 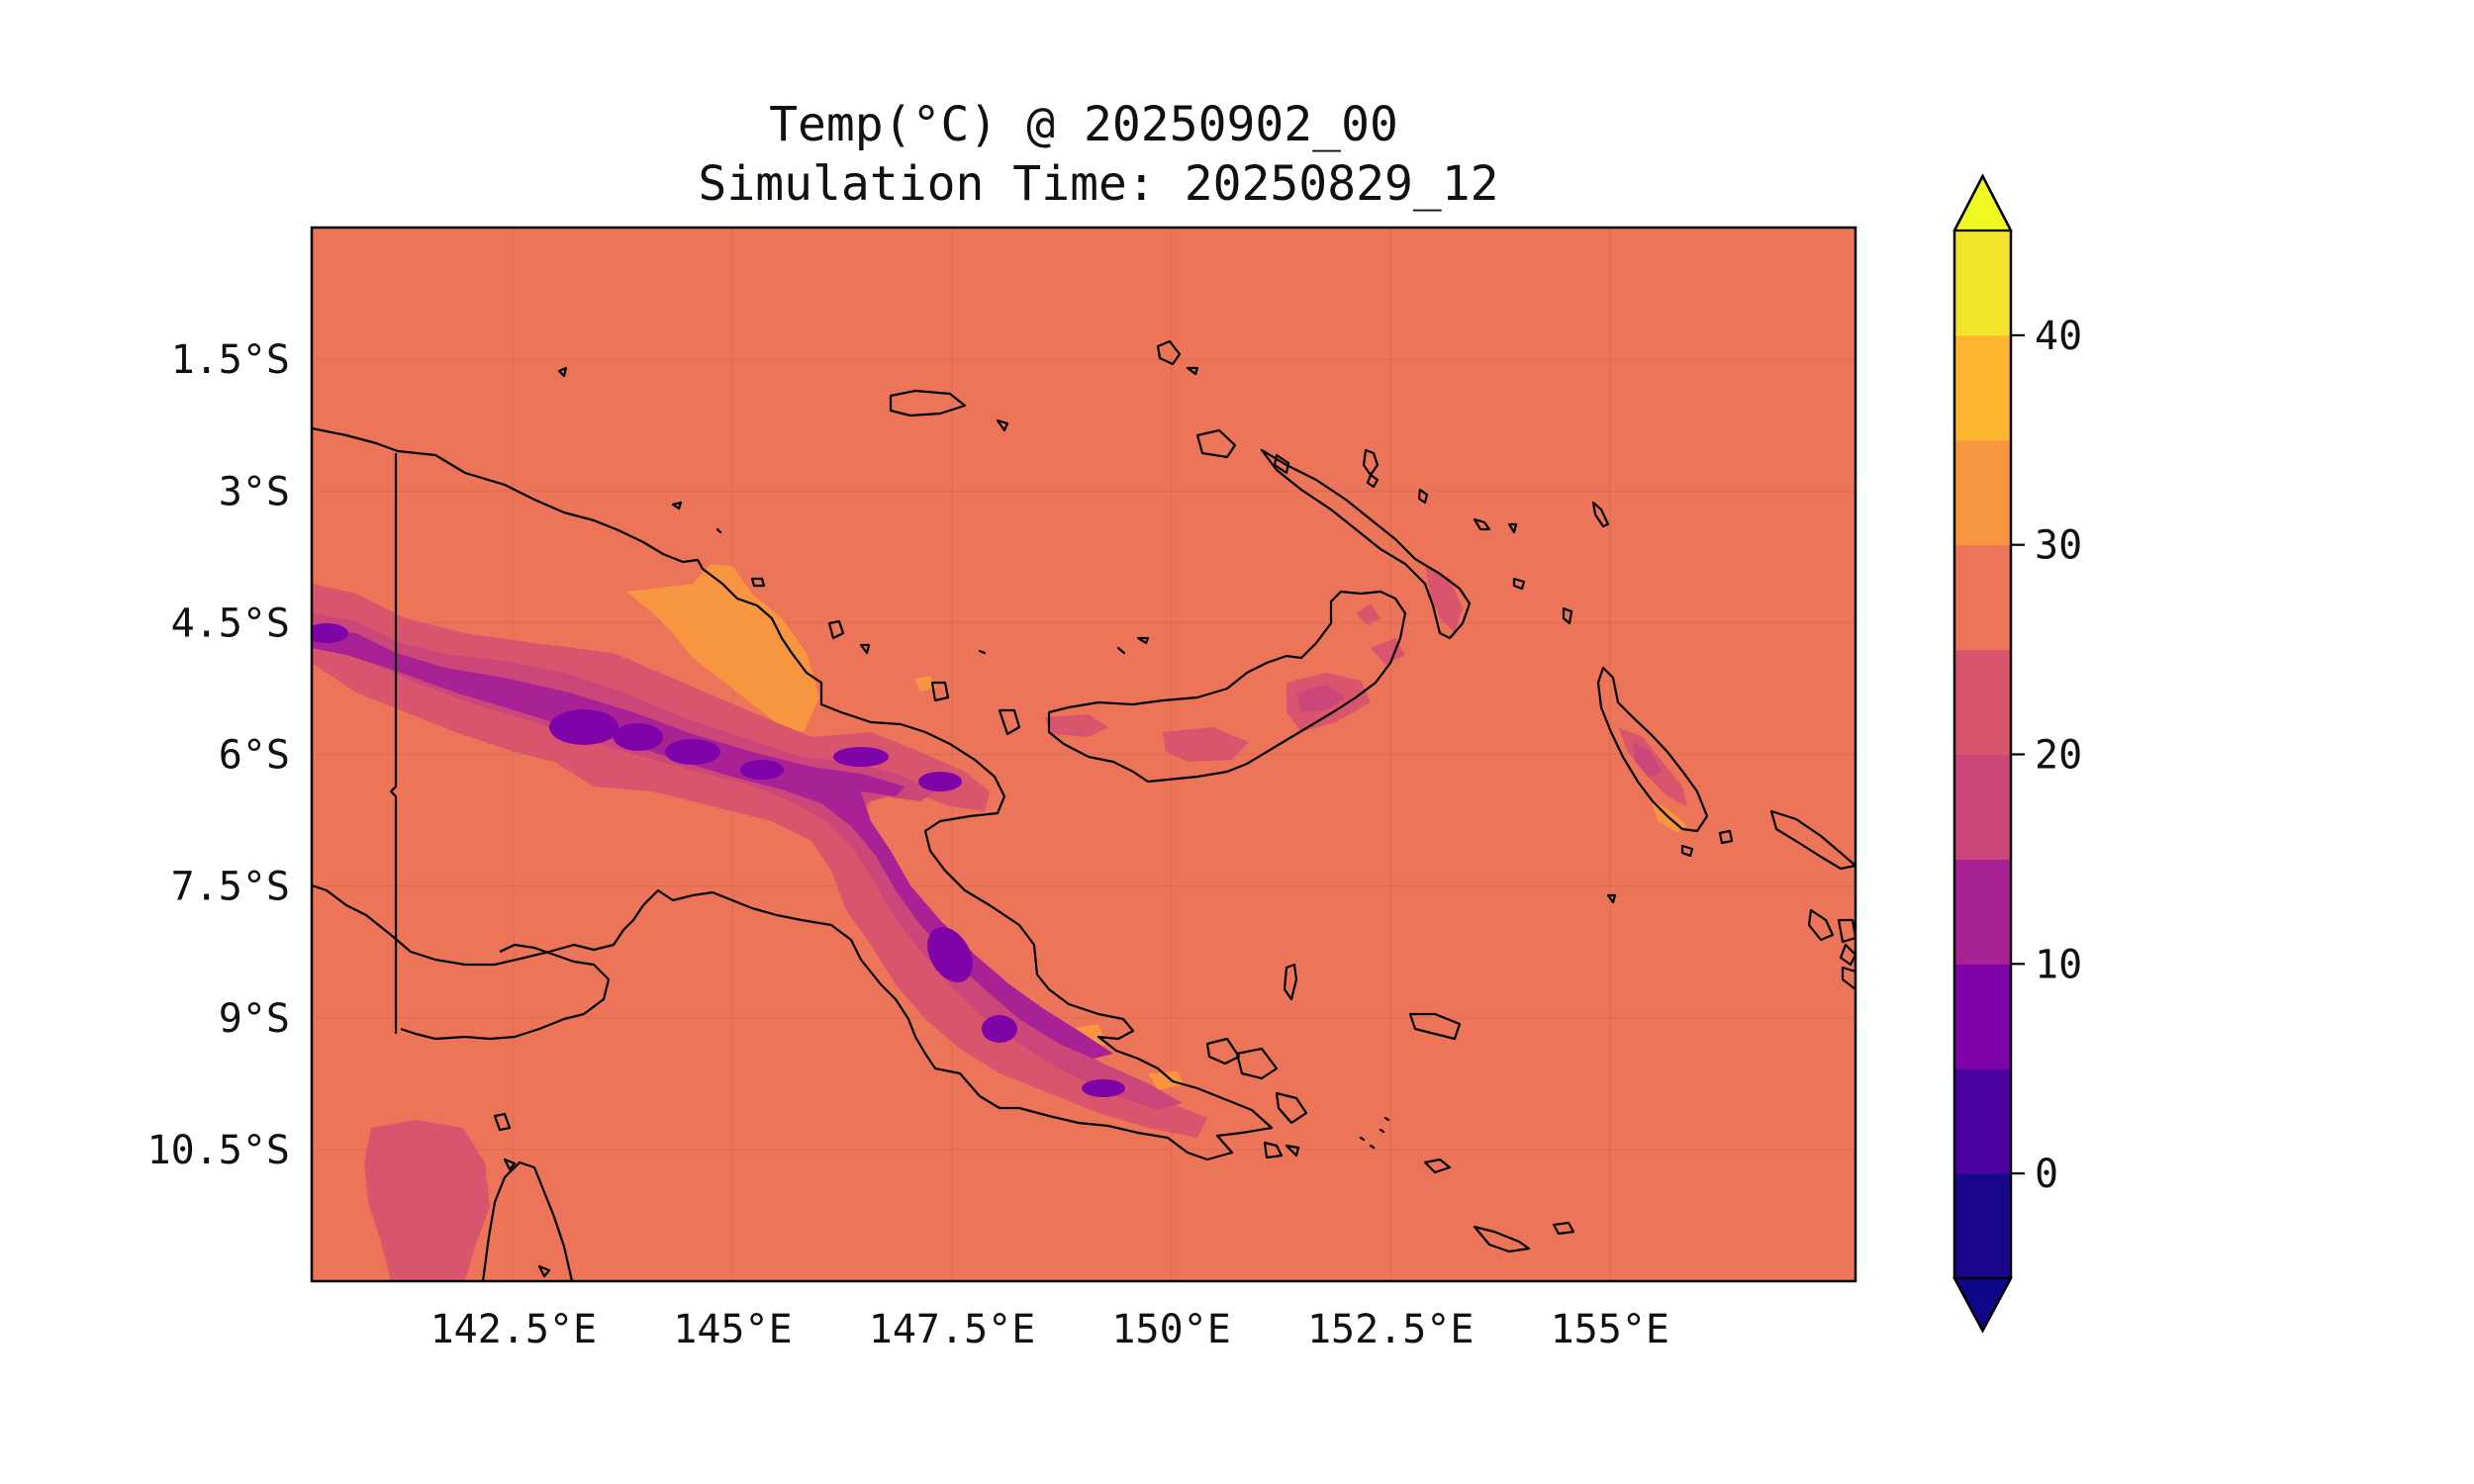 What do you see at coordinates (527, 1220) in the screenshot?
I see `coast-cape-york` at bounding box center [527, 1220].